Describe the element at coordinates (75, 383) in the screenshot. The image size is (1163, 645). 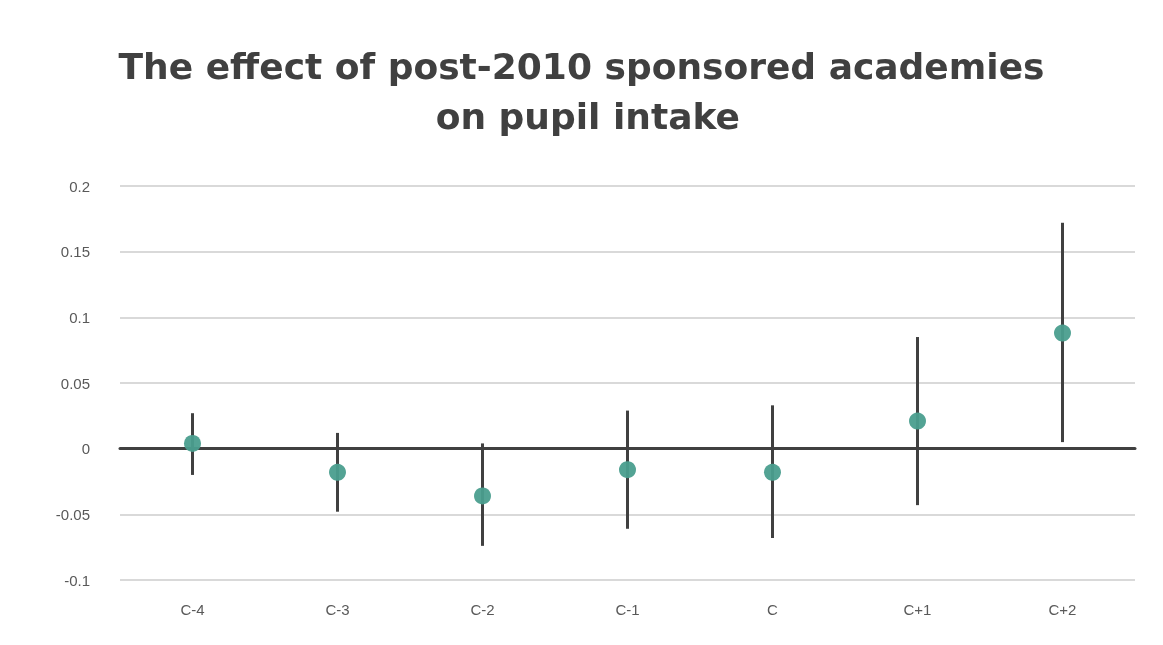
I see `y-tick-label: 0.05` at that location.